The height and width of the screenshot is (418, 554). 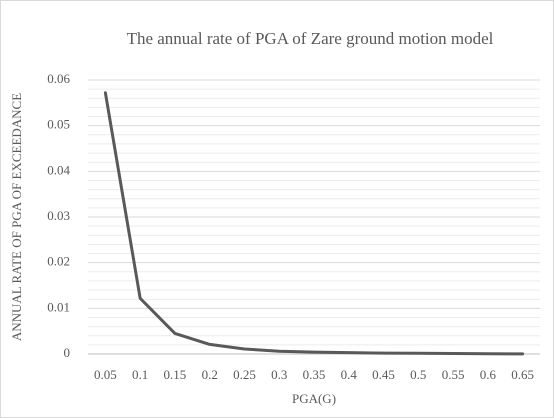 What do you see at coordinates (244, 374) in the screenshot?
I see `x-tick-label: 0.25` at bounding box center [244, 374].